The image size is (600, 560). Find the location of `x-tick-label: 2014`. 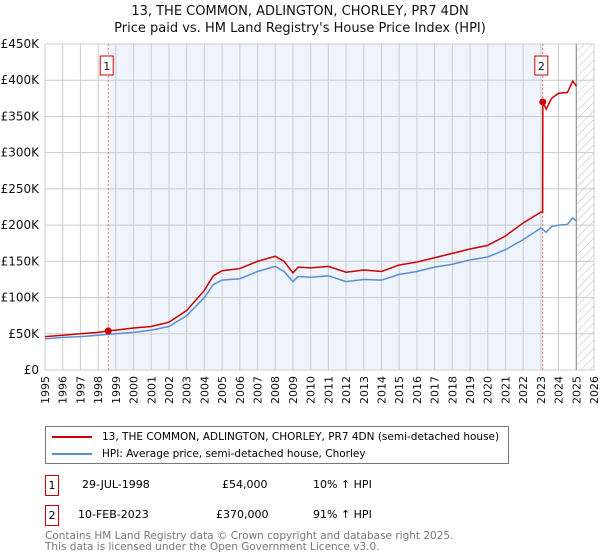

x-tick-label: 2014 is located at coordinates (381, 390).